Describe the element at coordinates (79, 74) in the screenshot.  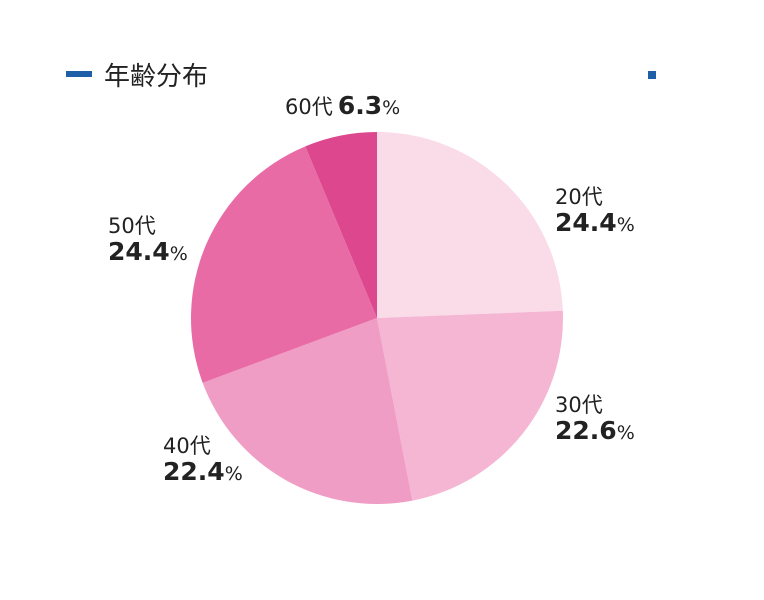
I see `title-bar-icon` at that location.